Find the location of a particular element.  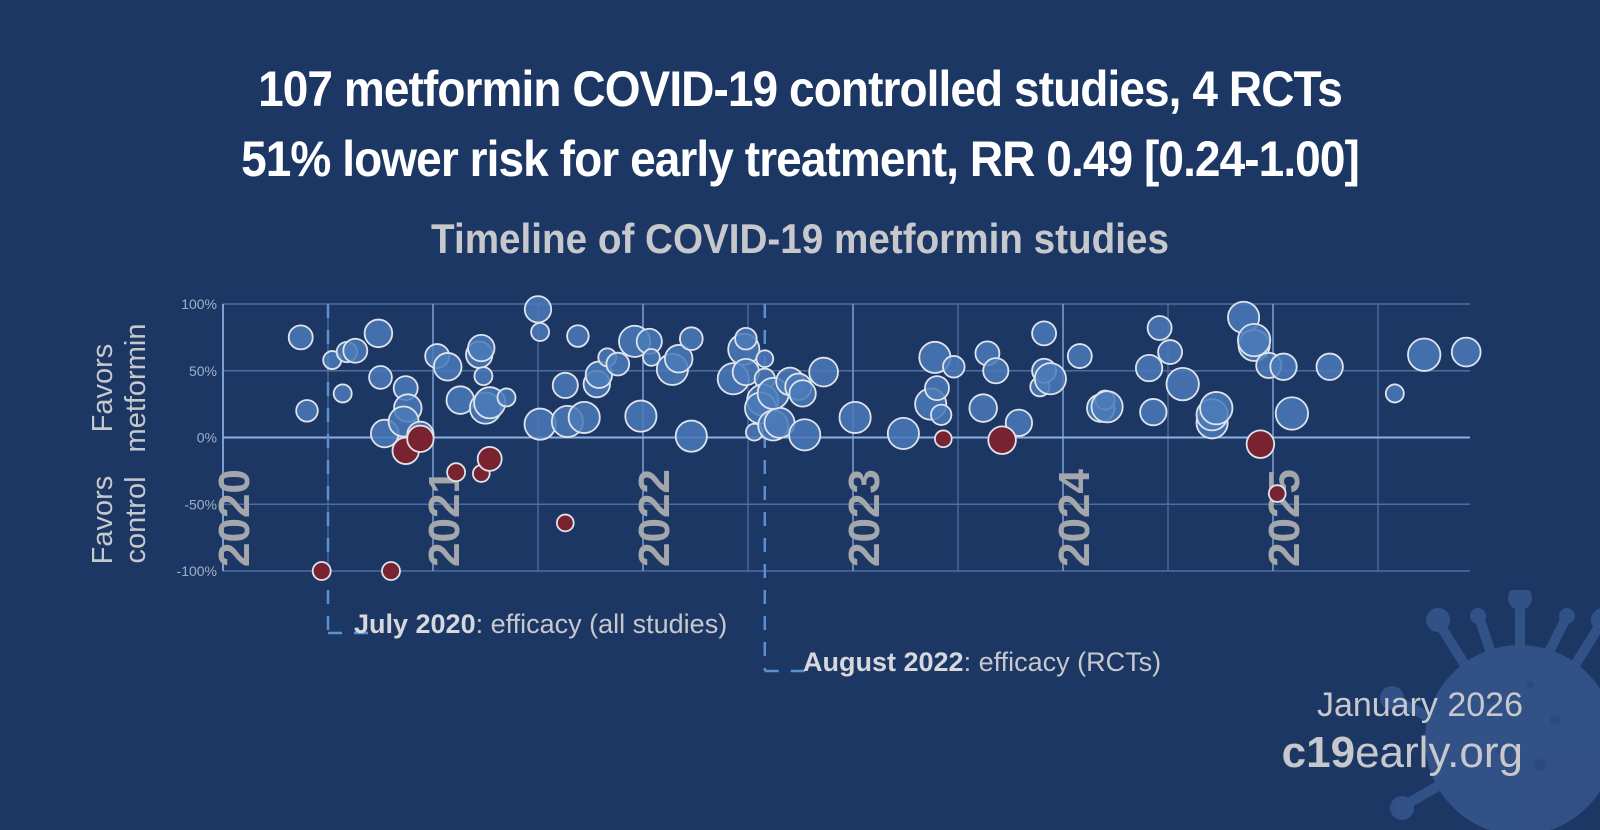

y-tick-label: 50% is located at coordinates (203, 371).